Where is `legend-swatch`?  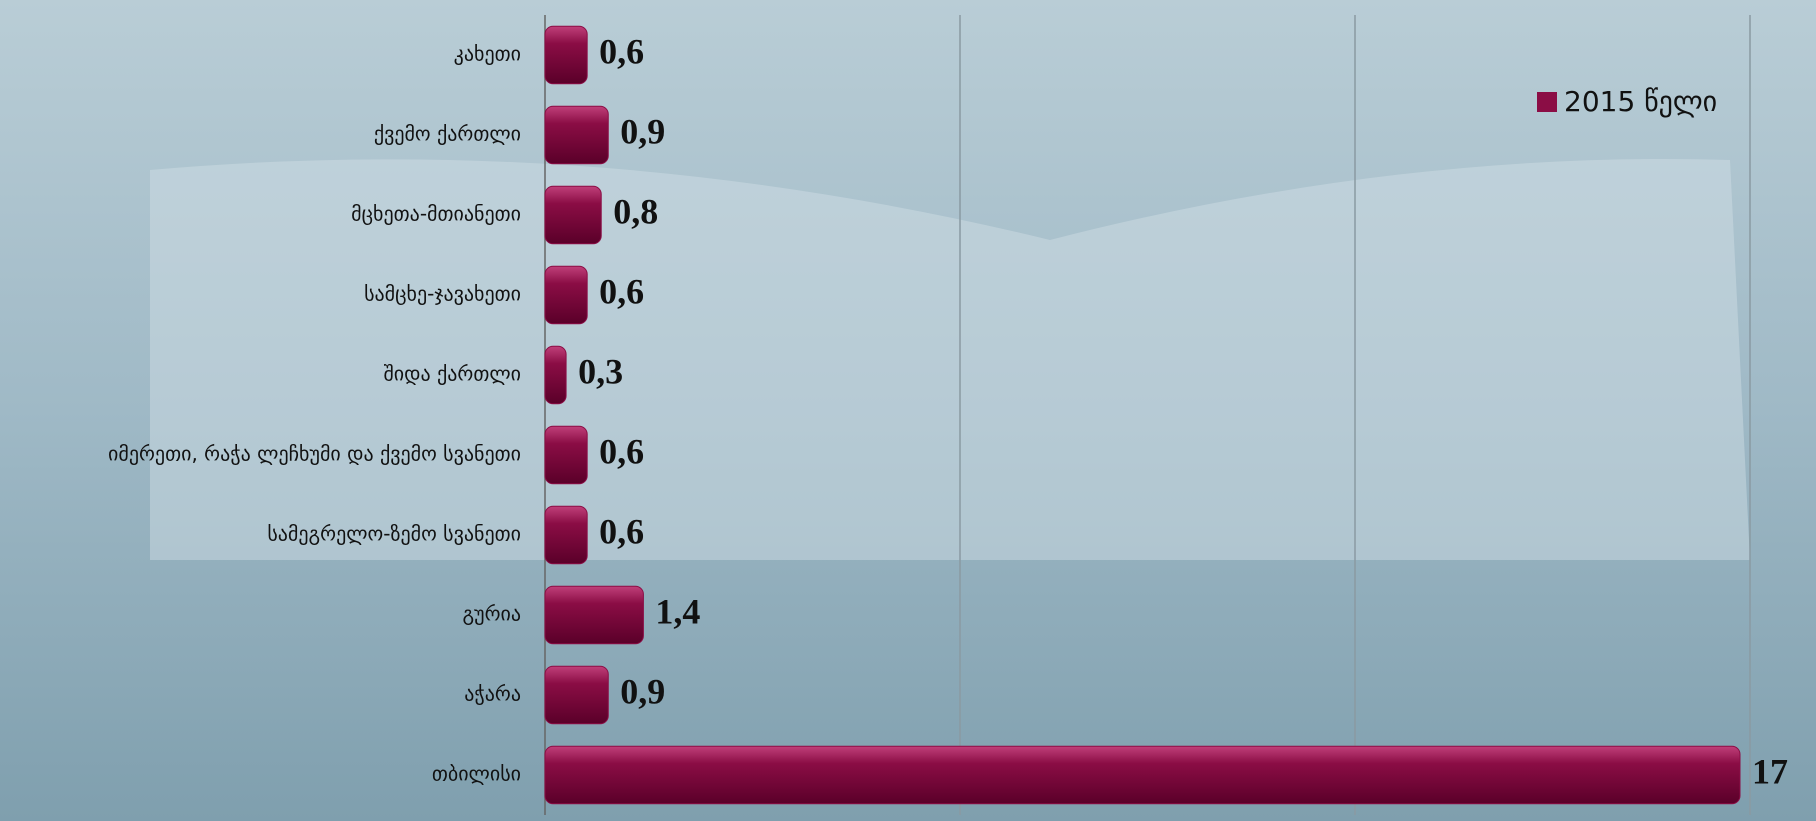
legend-swatch is located at coordinates (1547, 102).